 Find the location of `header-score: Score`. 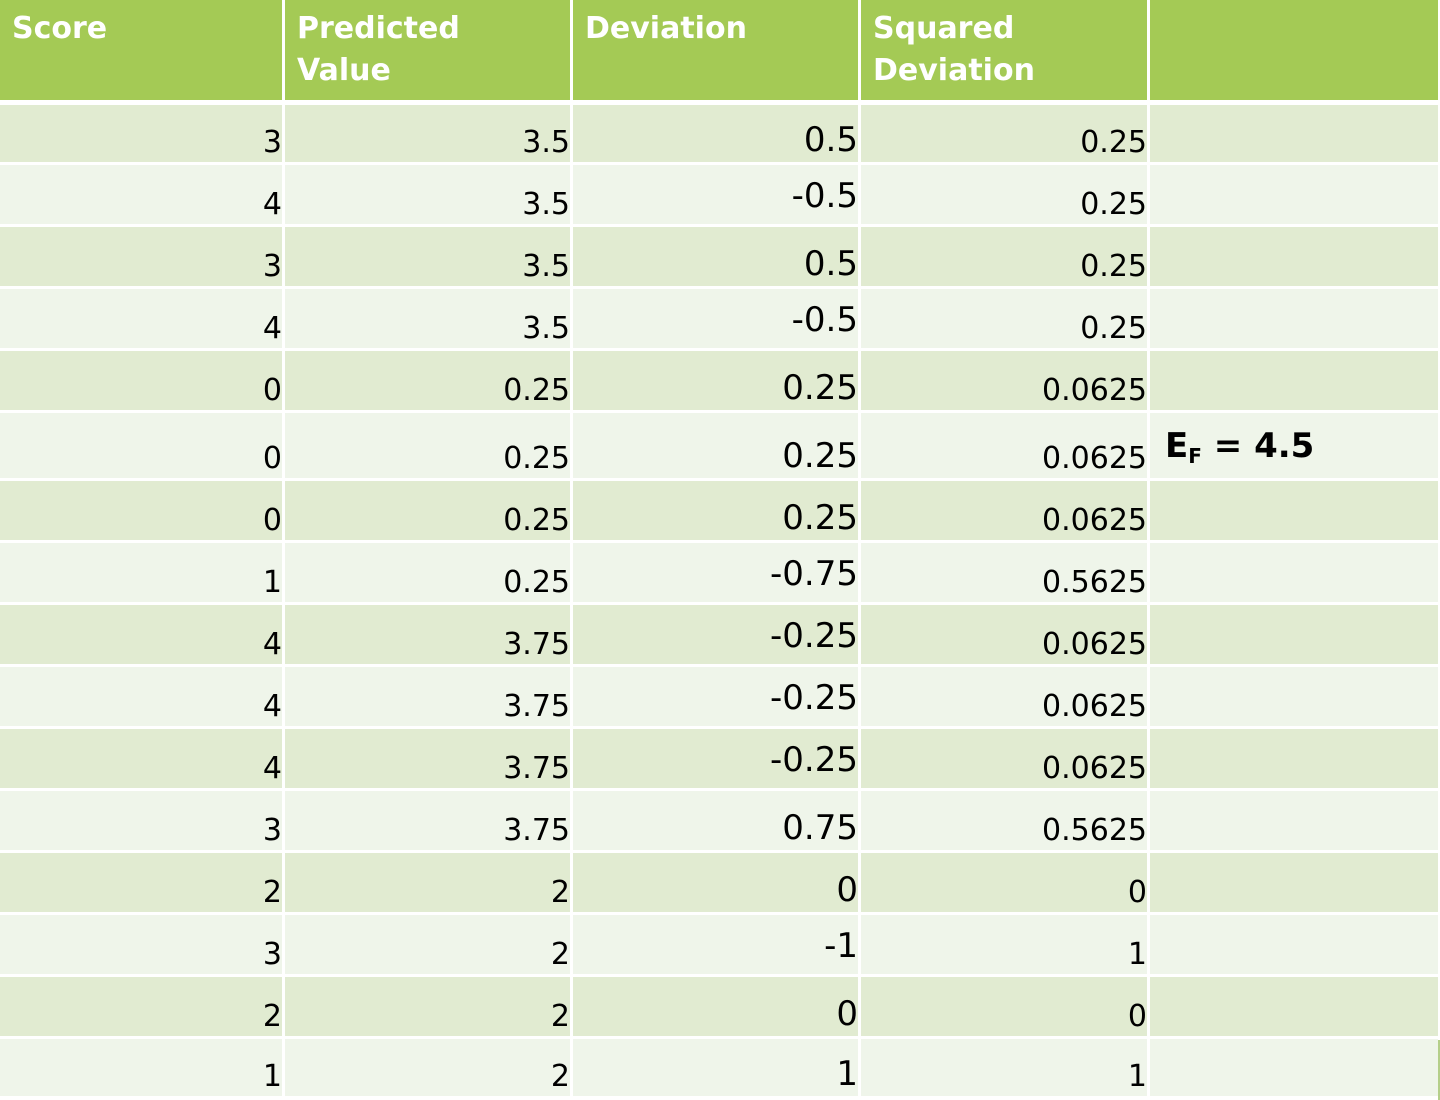

header-score: Score is located at coordinates (142, 50).